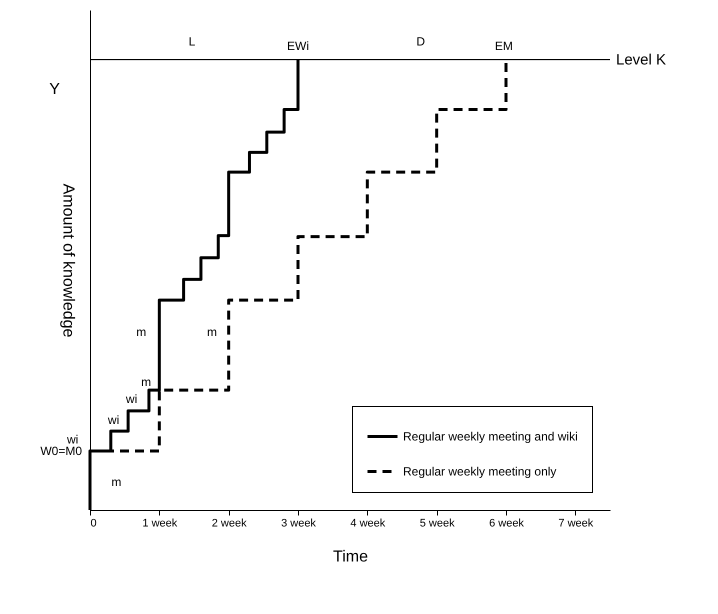  Describe the element at coordinates (230, 524) in the screenshot. I see `x-tick-label: 2 week` at that location.